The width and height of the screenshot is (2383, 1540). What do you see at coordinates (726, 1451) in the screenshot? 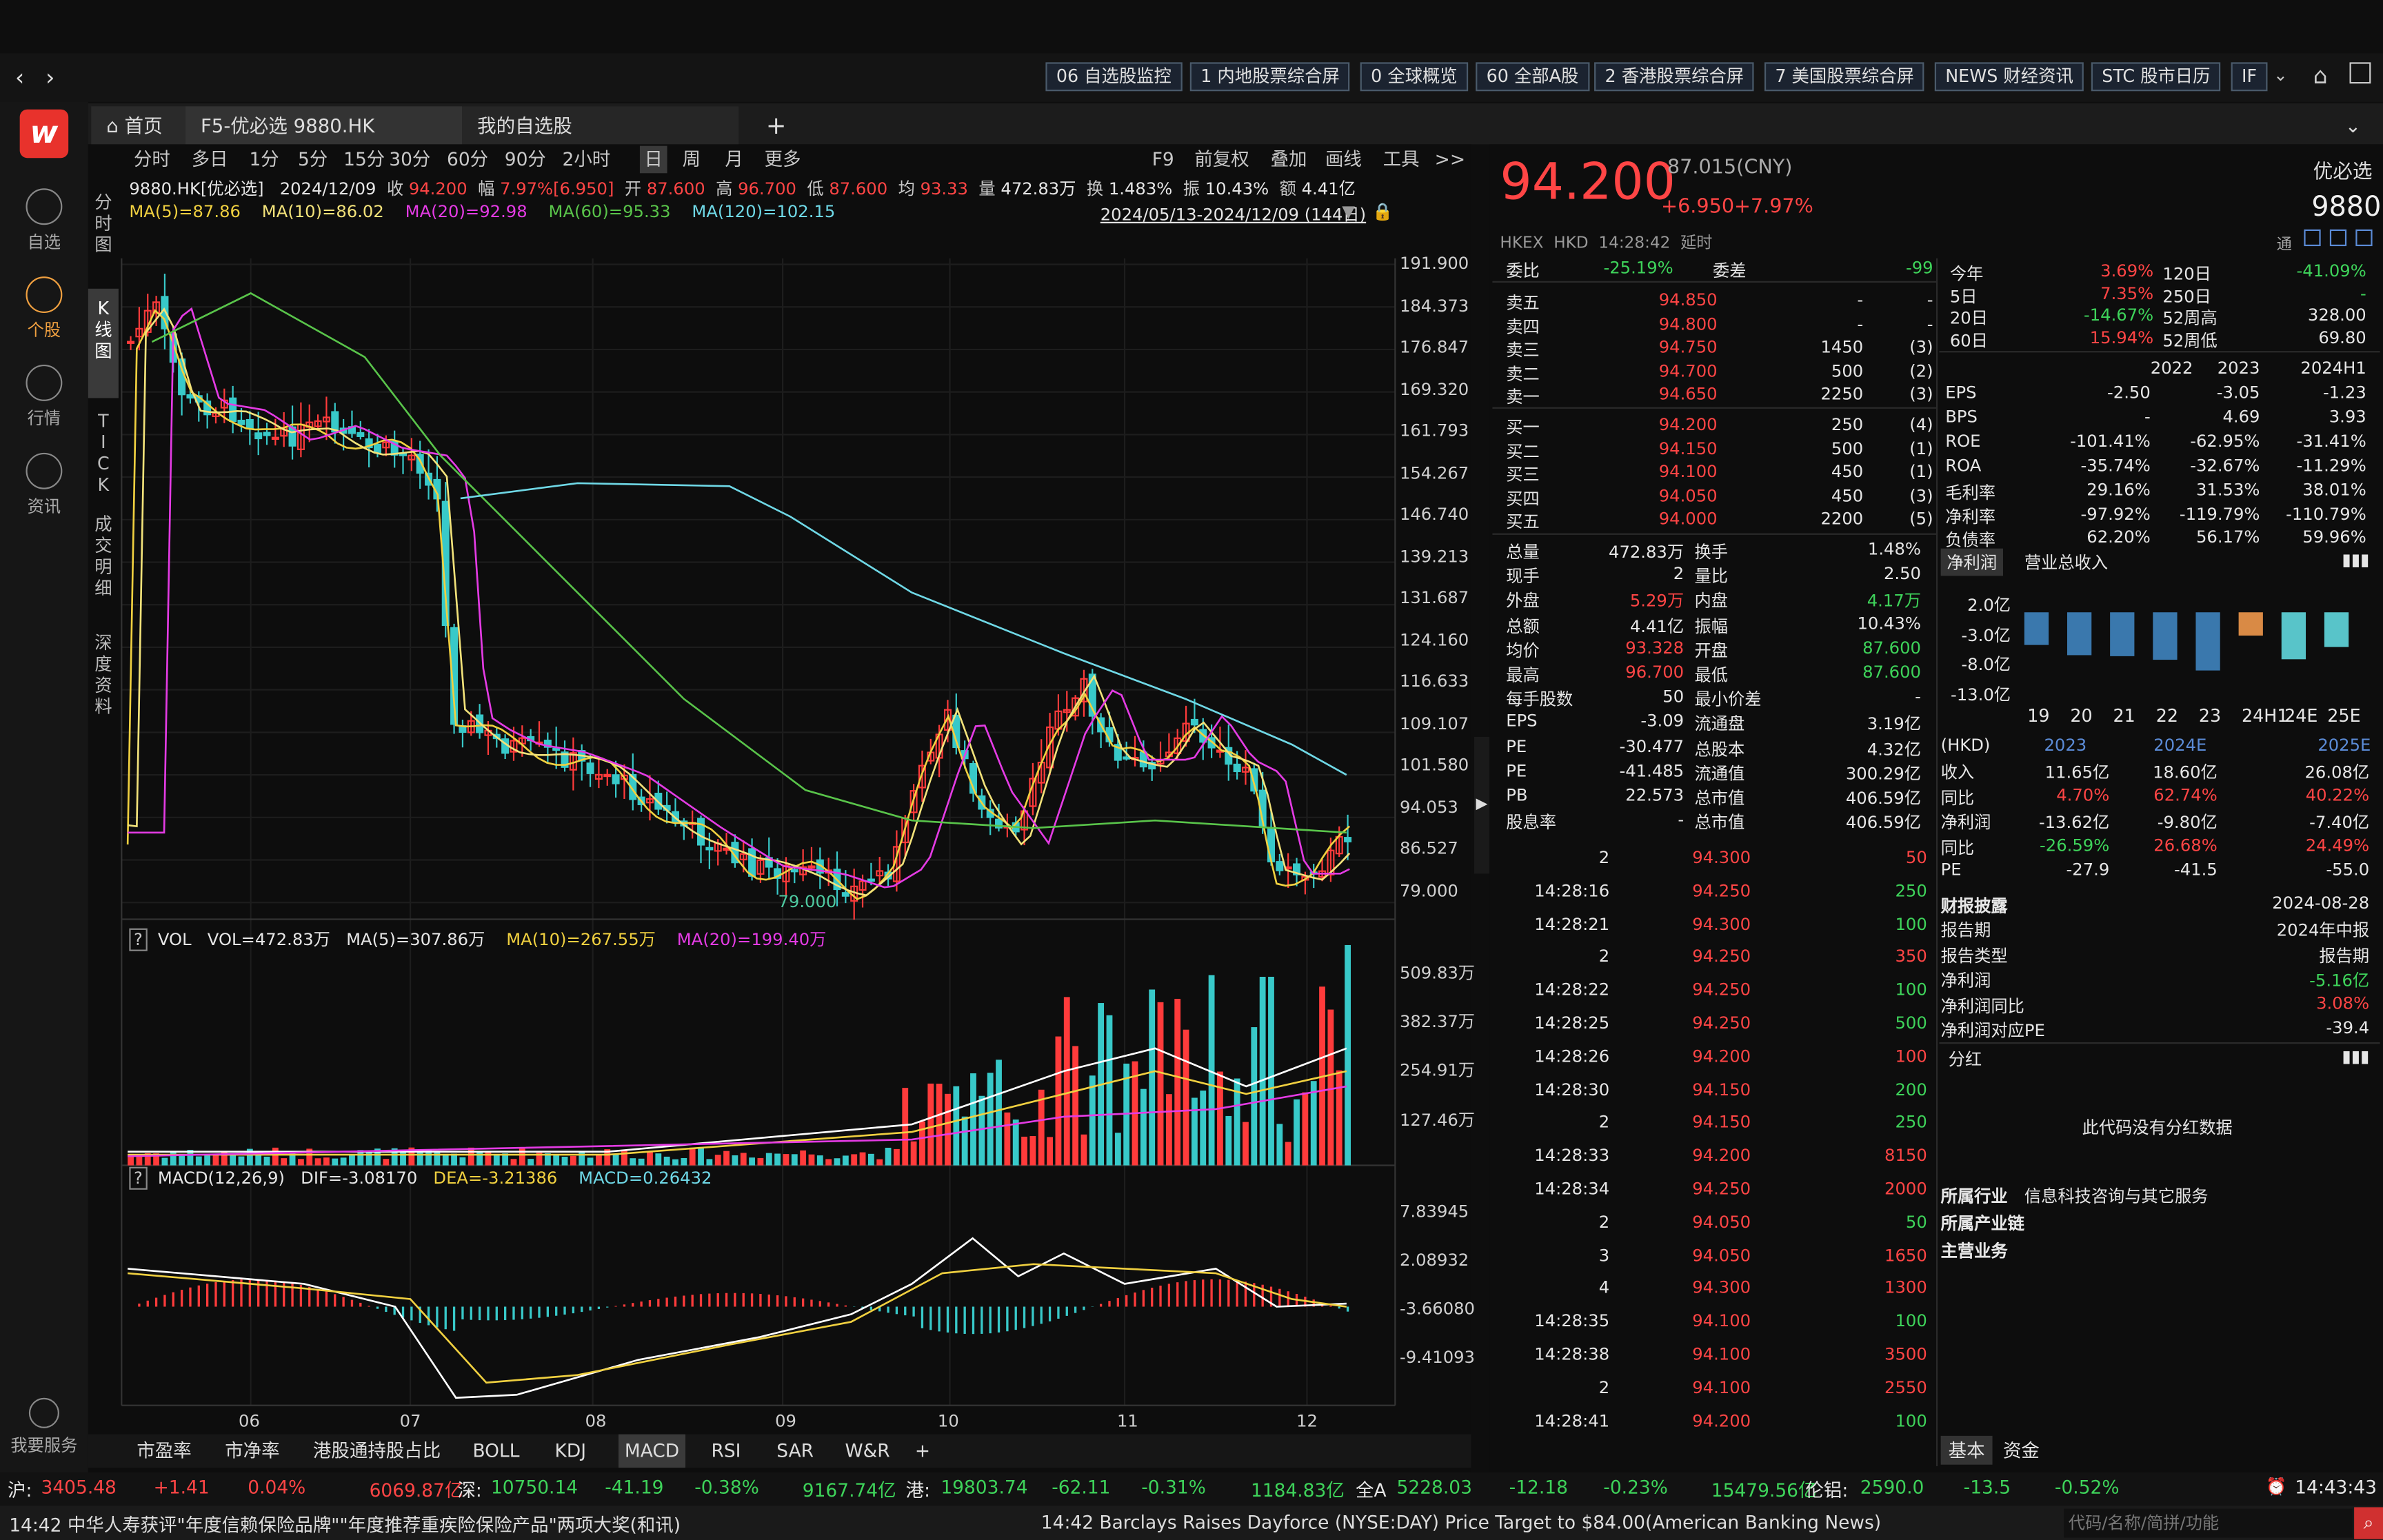
I see `indicator-tab-6: RSI` at bounding box center [726, 1451].